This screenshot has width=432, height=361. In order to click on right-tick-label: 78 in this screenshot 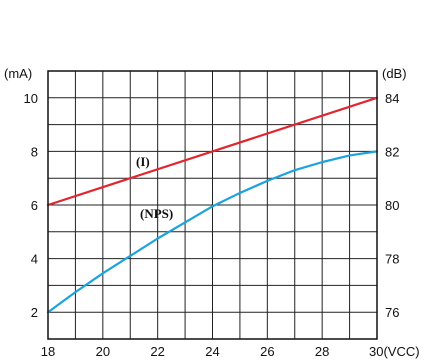, I will do `click(392, 259)`.